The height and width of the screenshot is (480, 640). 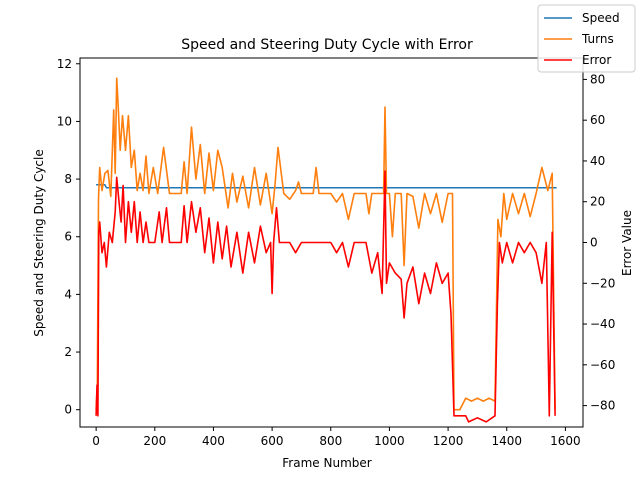 I want to click on x-tick-label: 600, so click(x=272, y=441).